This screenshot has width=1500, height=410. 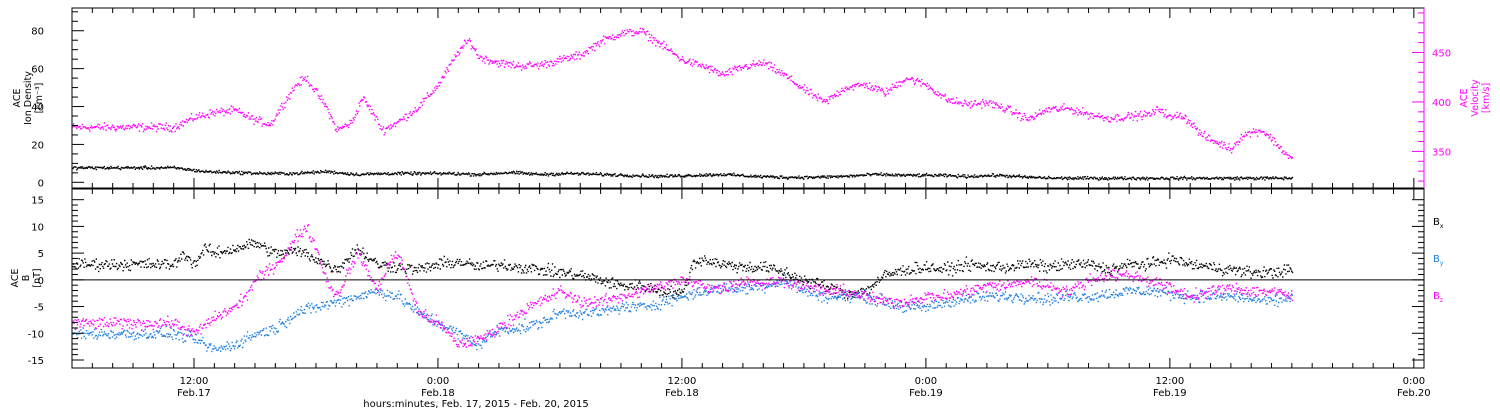 I want to click on legend-subscript: y, so click(x=1442, y=263).